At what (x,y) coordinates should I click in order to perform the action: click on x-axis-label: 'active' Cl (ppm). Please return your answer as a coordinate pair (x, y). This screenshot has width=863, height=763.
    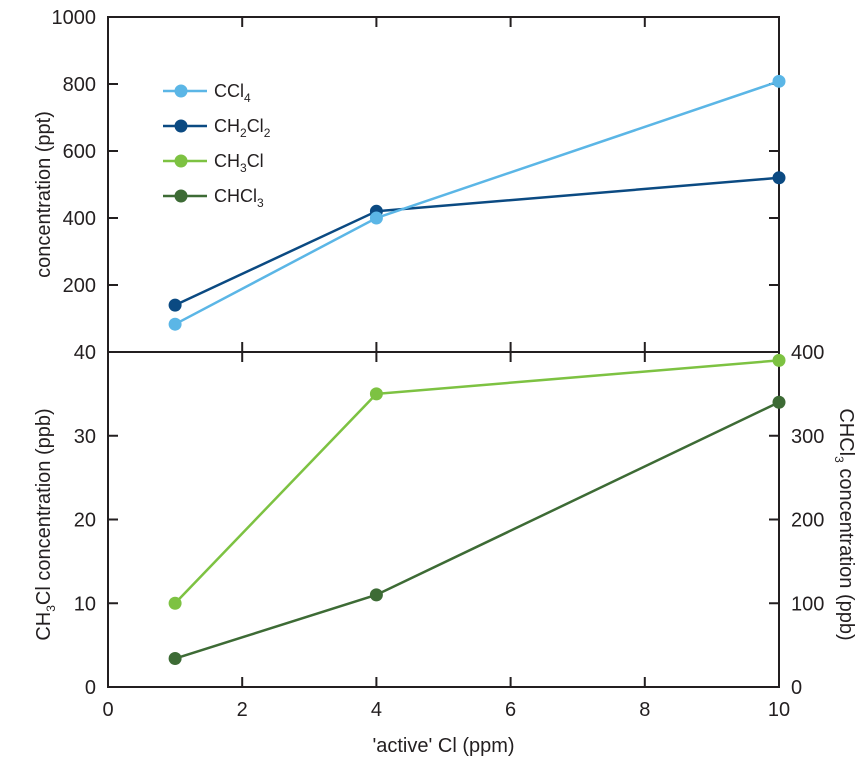
    Looking at the image, I should click on (443, 746).